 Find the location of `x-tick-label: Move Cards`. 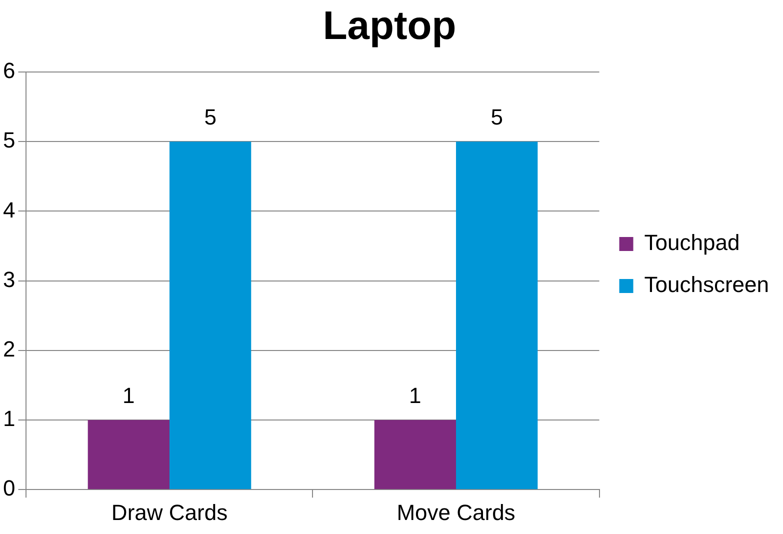

x-tick-label: Move Cards is located at coordinates (456, 512).